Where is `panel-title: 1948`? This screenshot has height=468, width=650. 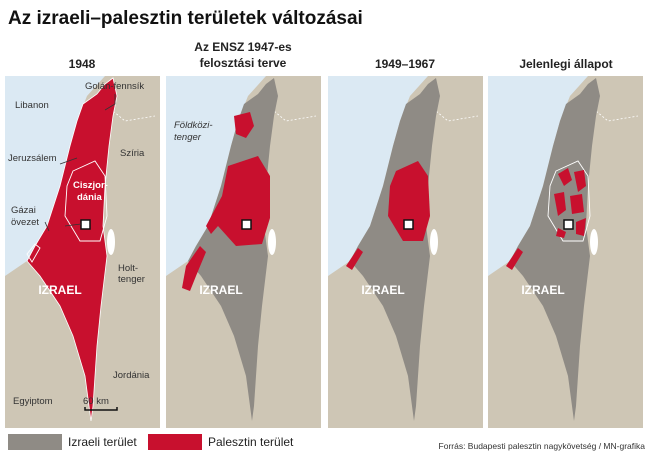
panel-title: 1948 is located at coordinates (82, 64).